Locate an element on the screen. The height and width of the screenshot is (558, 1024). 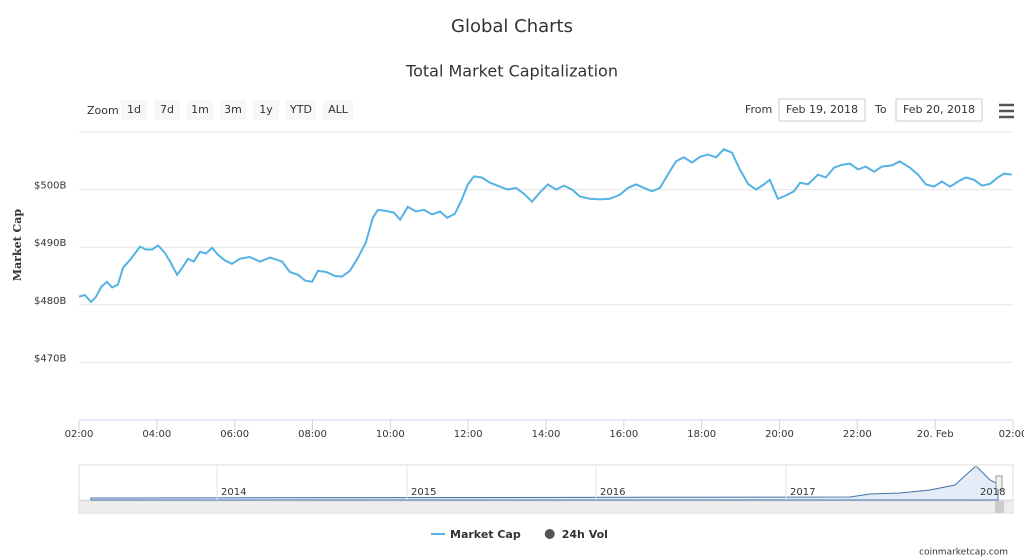
zoom-button-label: 1y is located at coordinates (266, 109).